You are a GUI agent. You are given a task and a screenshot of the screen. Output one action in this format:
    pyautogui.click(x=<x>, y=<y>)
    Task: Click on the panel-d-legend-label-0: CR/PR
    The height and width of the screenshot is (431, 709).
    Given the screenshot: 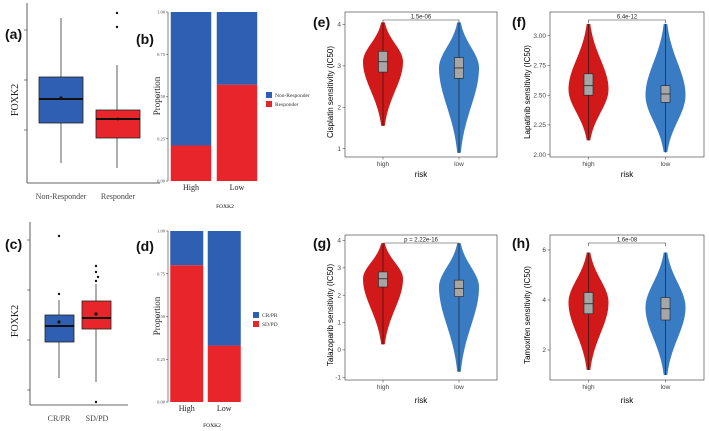 What is the action you would take?
    pyautogui.click(x=270, y=316)
    